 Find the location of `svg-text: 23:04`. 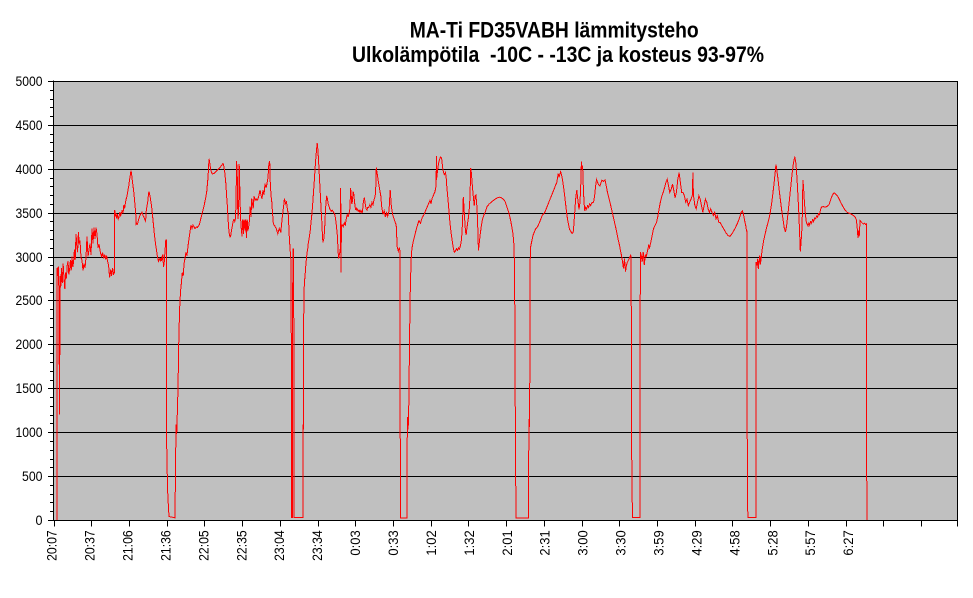

svg-text: 23:04 is located at coordinates (279, 545).